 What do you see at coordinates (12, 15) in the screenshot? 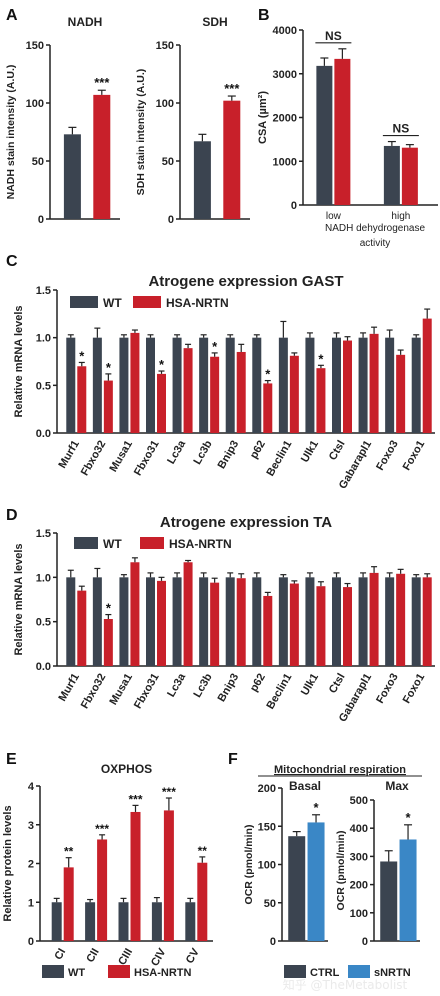
I see `panel-letter-a: A` at bounding box center [12, 15].